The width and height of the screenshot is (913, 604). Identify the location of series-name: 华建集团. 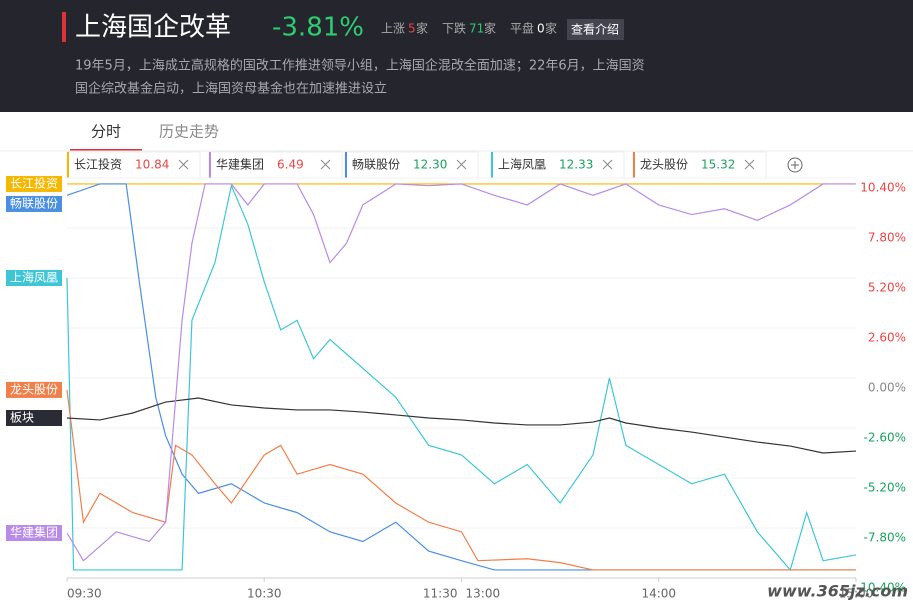
(34, 532).